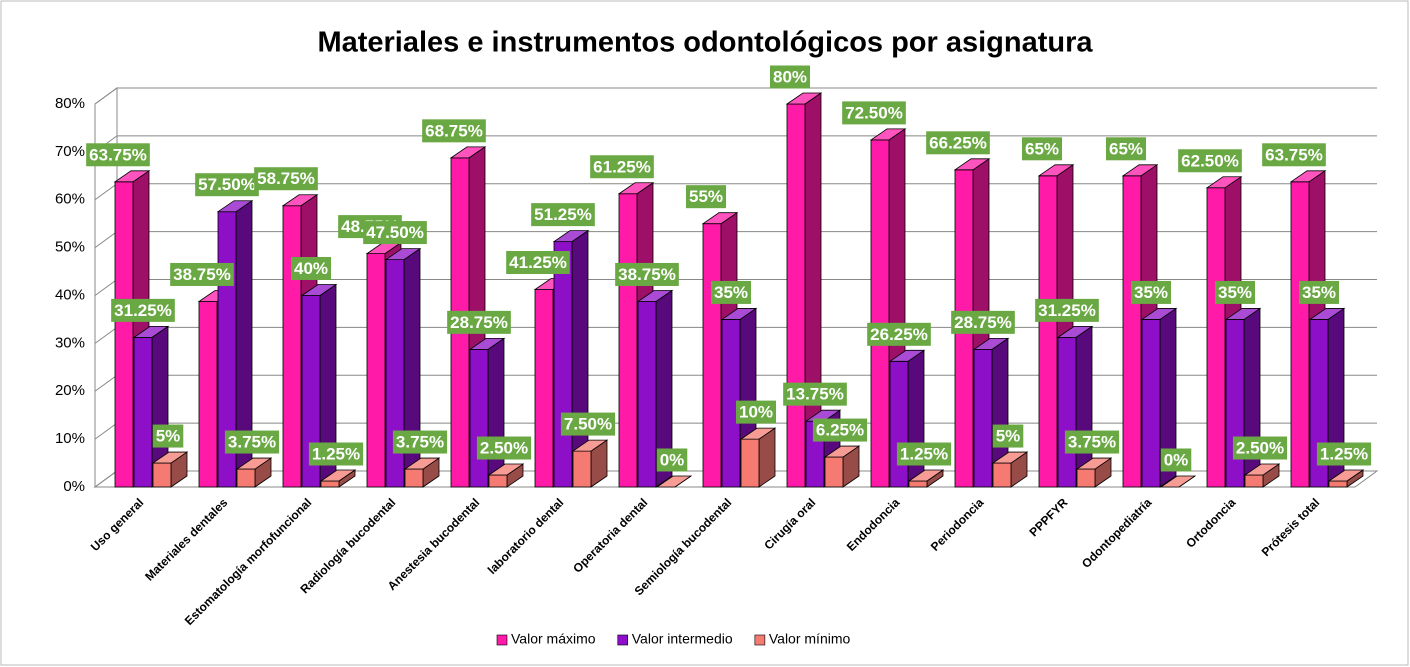  I want to click on data-label: 51.25%, so click(563, 215).